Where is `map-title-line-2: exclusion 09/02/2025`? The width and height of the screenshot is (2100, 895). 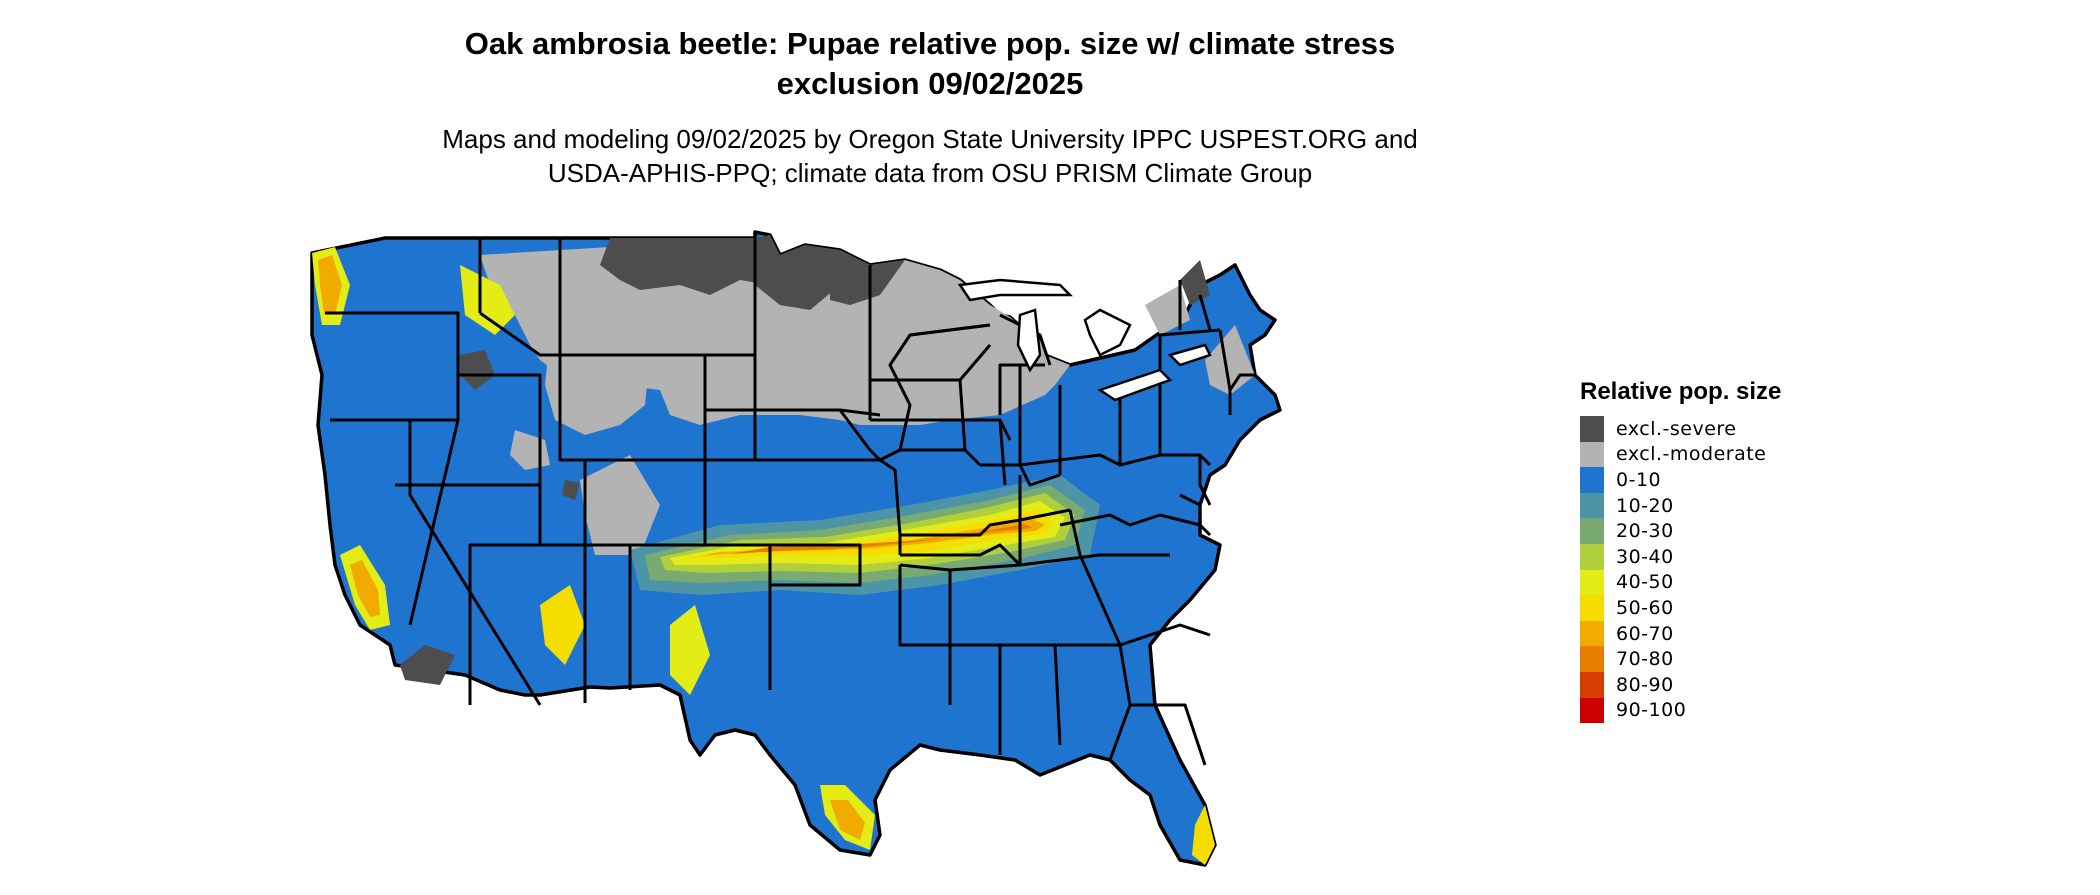
map-title-line-2: exclusion 09/02/2025 is located at coordinates (930, 83).